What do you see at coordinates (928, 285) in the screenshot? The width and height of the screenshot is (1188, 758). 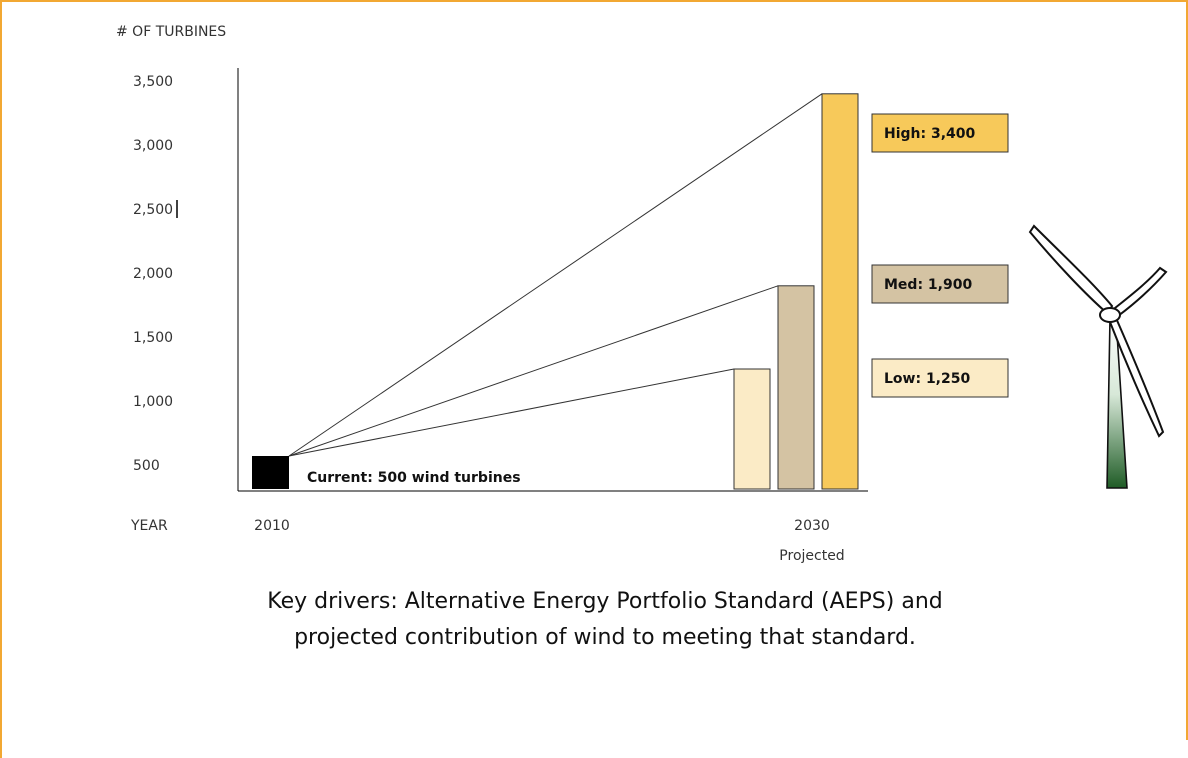 I see `bar-label-med: Med: 1,900` at bounding box center [928, 285].